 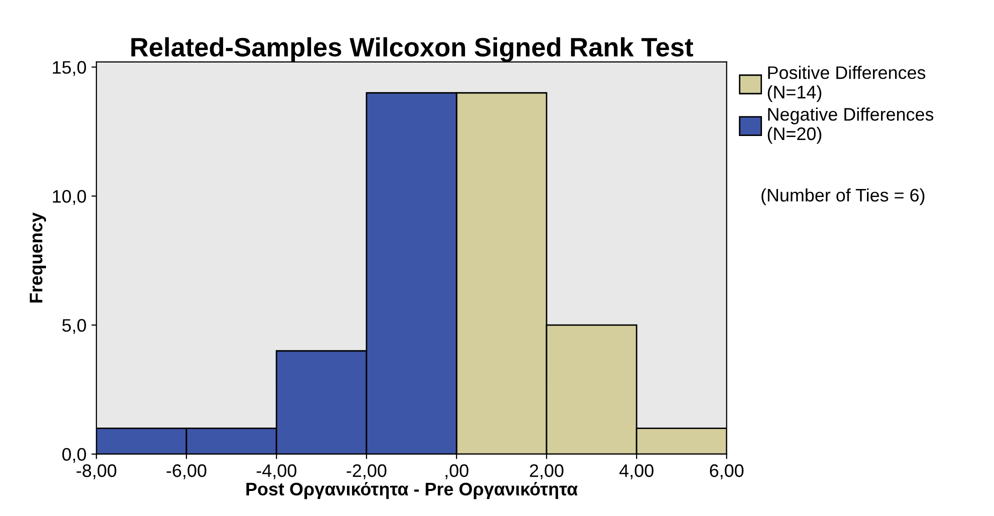 I want to click on y-axis-title: Frequency, so click(x=38, y=257).